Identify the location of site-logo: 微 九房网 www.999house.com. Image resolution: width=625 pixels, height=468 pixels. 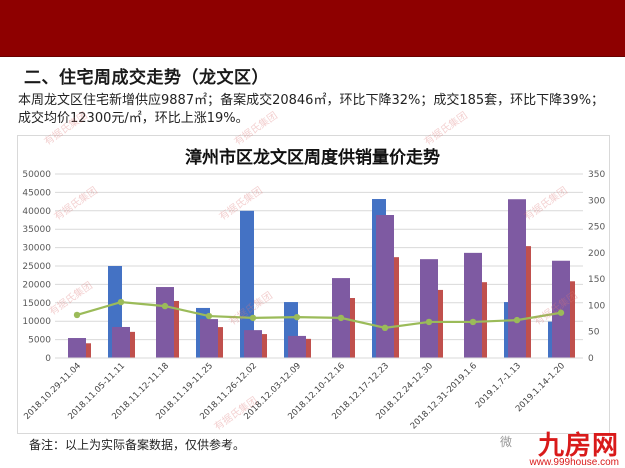
(562, 446).